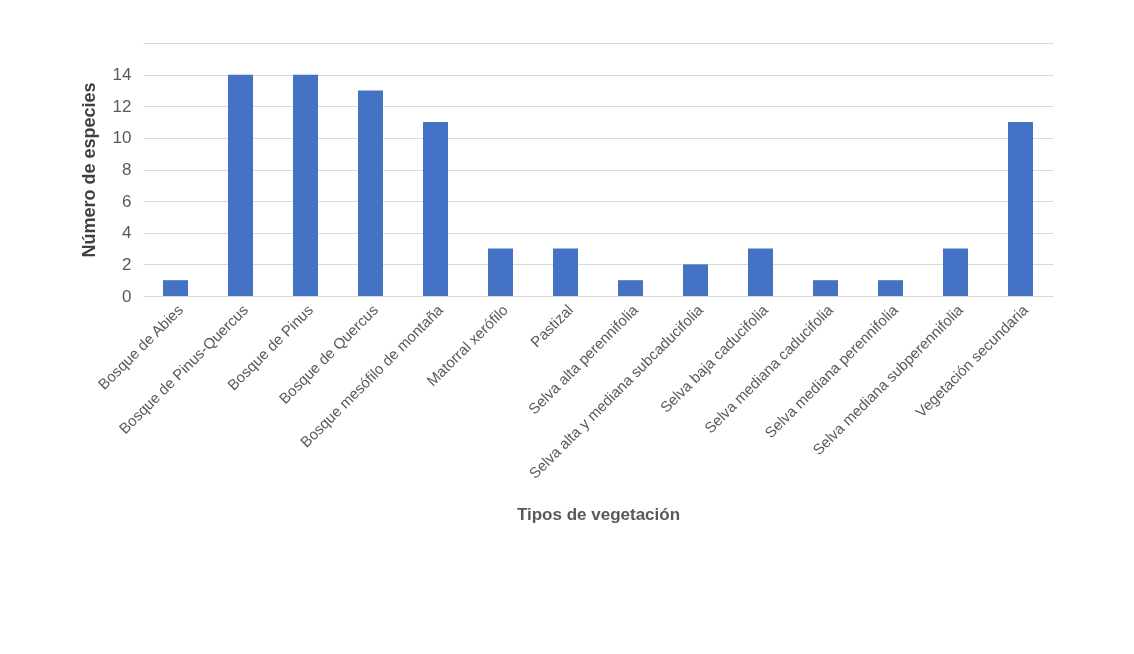 This screenshot has height=654, width=1134. I want to click on y-tick-label: 6, so click(127, 201).